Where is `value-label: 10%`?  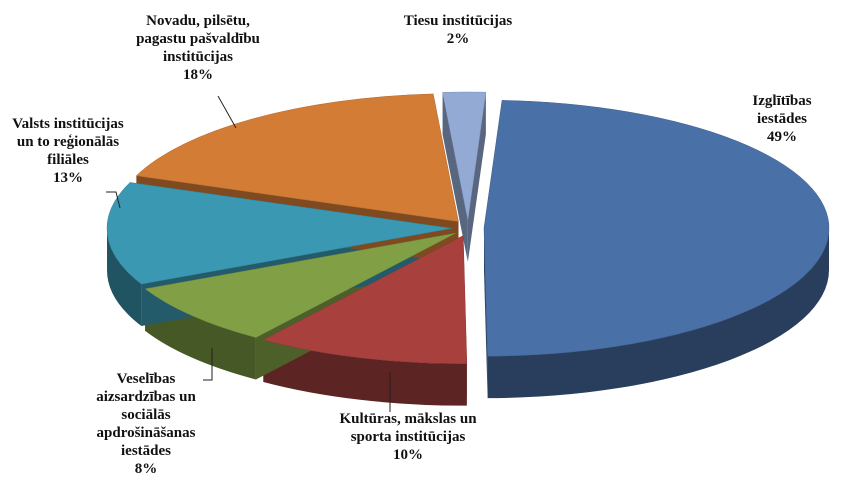 value-label: 10% is located at coordinates (408, 455).